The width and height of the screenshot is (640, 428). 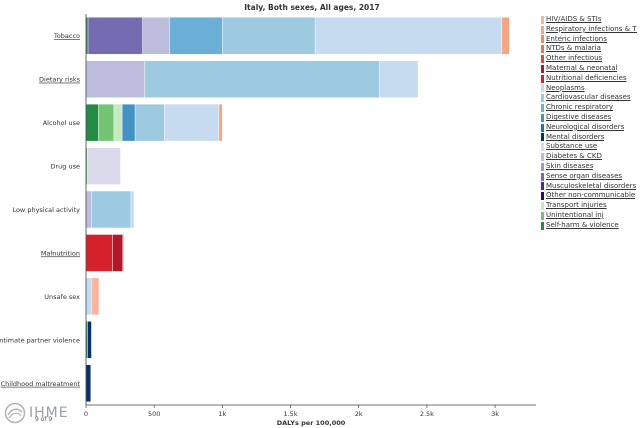 I want to click on legend-label: Other infectious, so click(x=574, y=58).